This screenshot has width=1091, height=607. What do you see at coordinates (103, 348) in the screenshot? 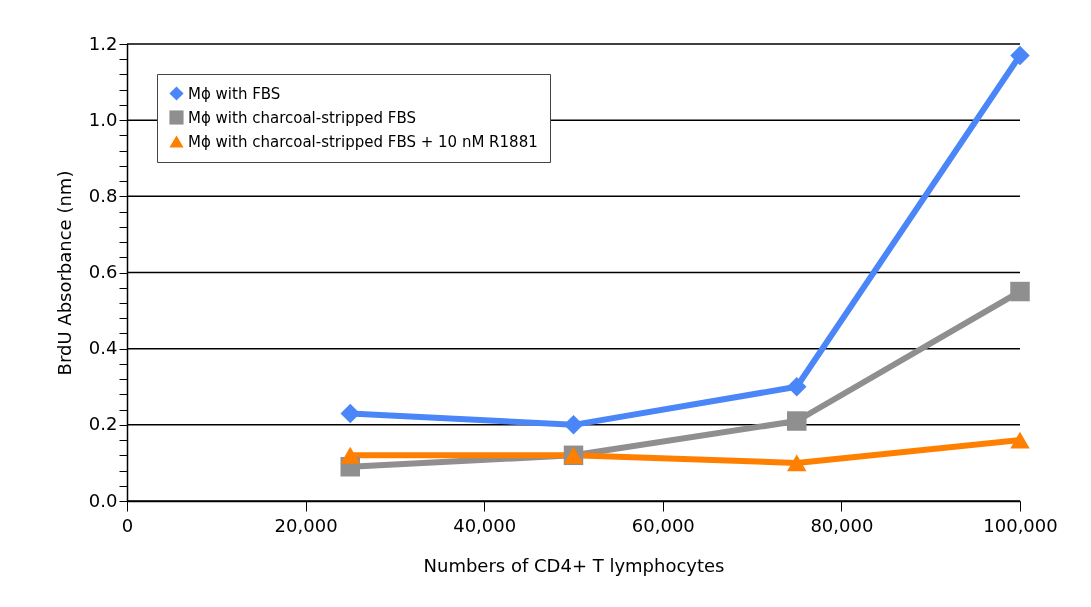
I see `y-tick-label: 0.4` at bounding box center [103, 348].